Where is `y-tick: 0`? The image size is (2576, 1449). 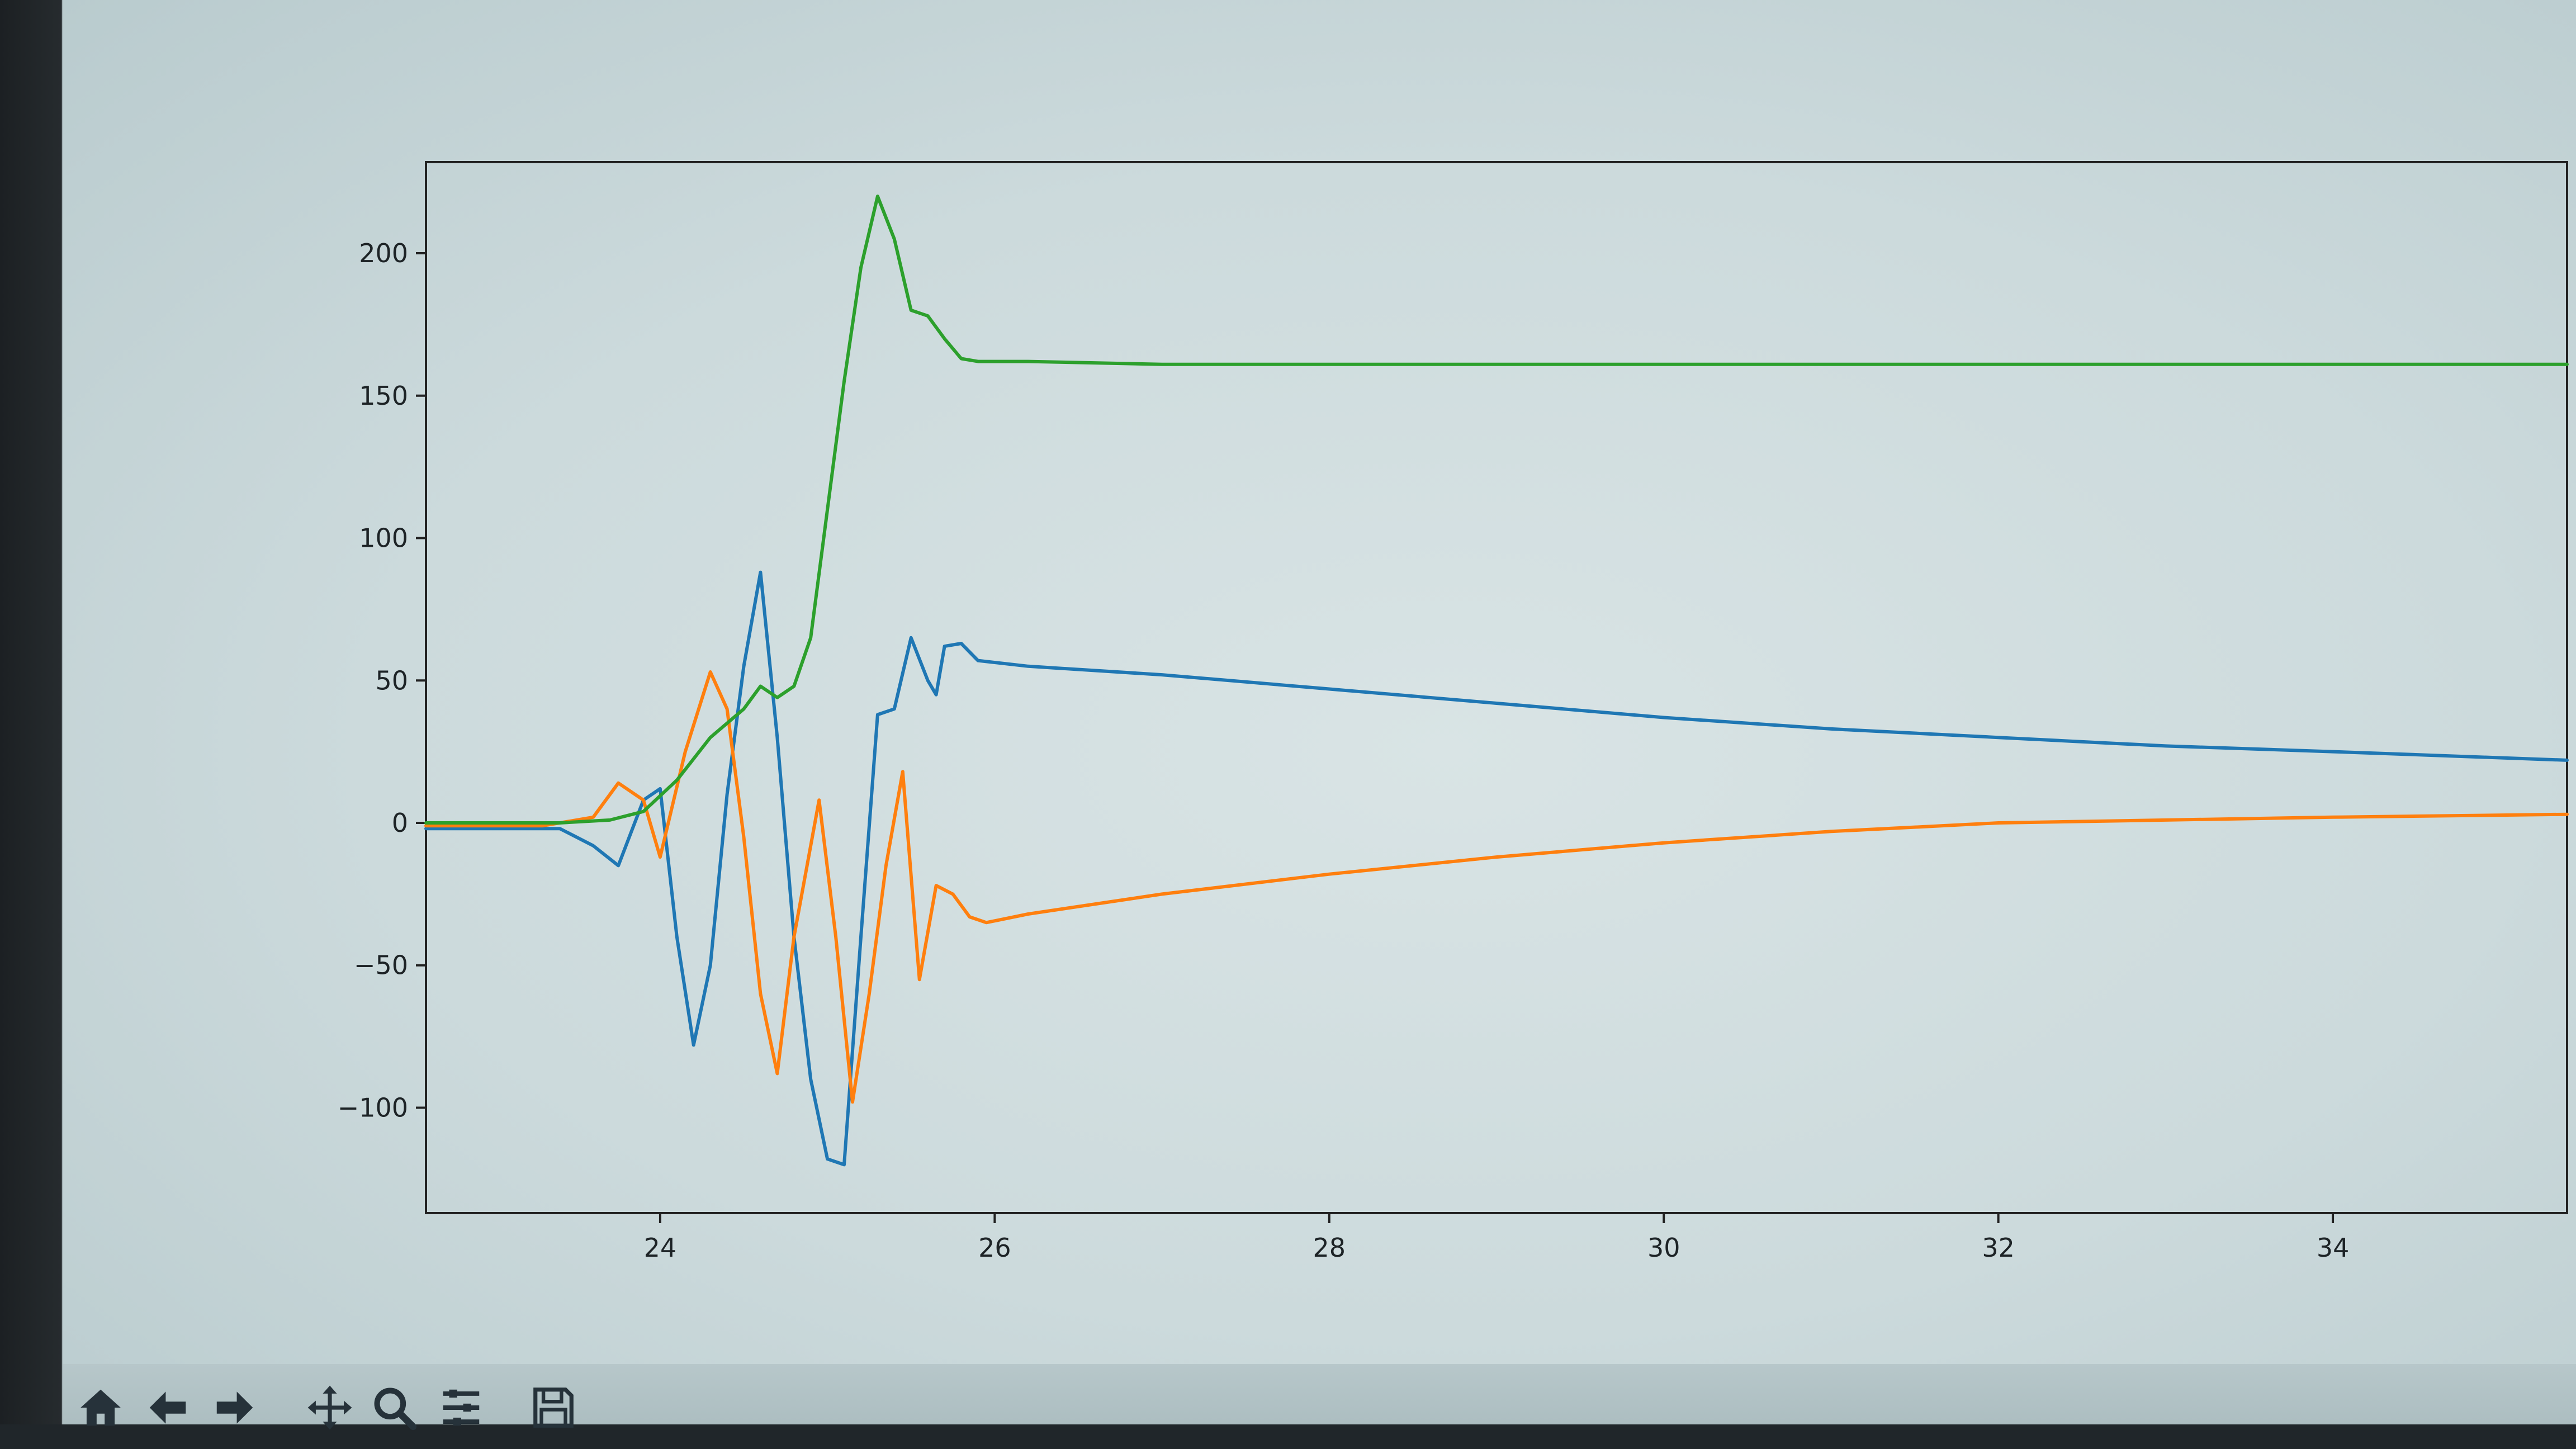
y-tick: 0 is located at coordinates (409, 823).